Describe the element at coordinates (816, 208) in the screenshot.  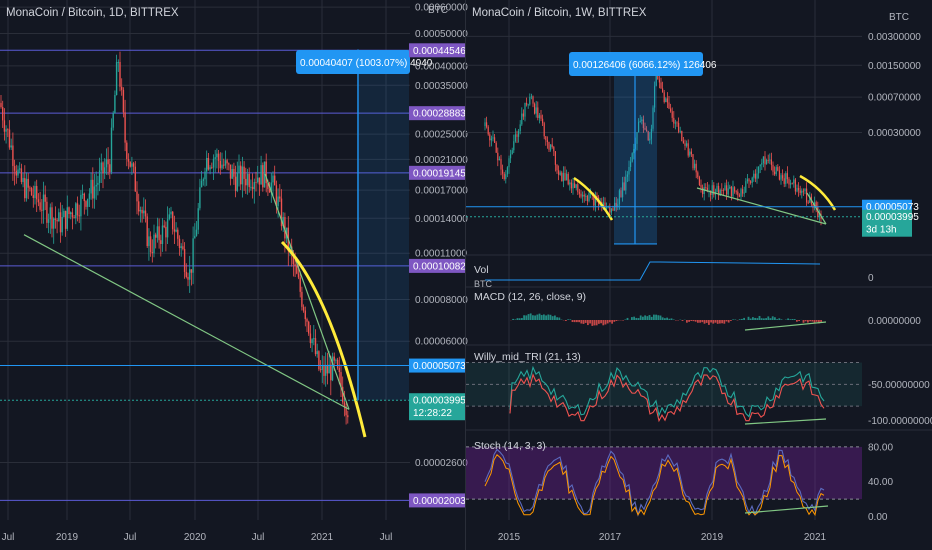
I see `weekly-resistance-trendline` at that location.